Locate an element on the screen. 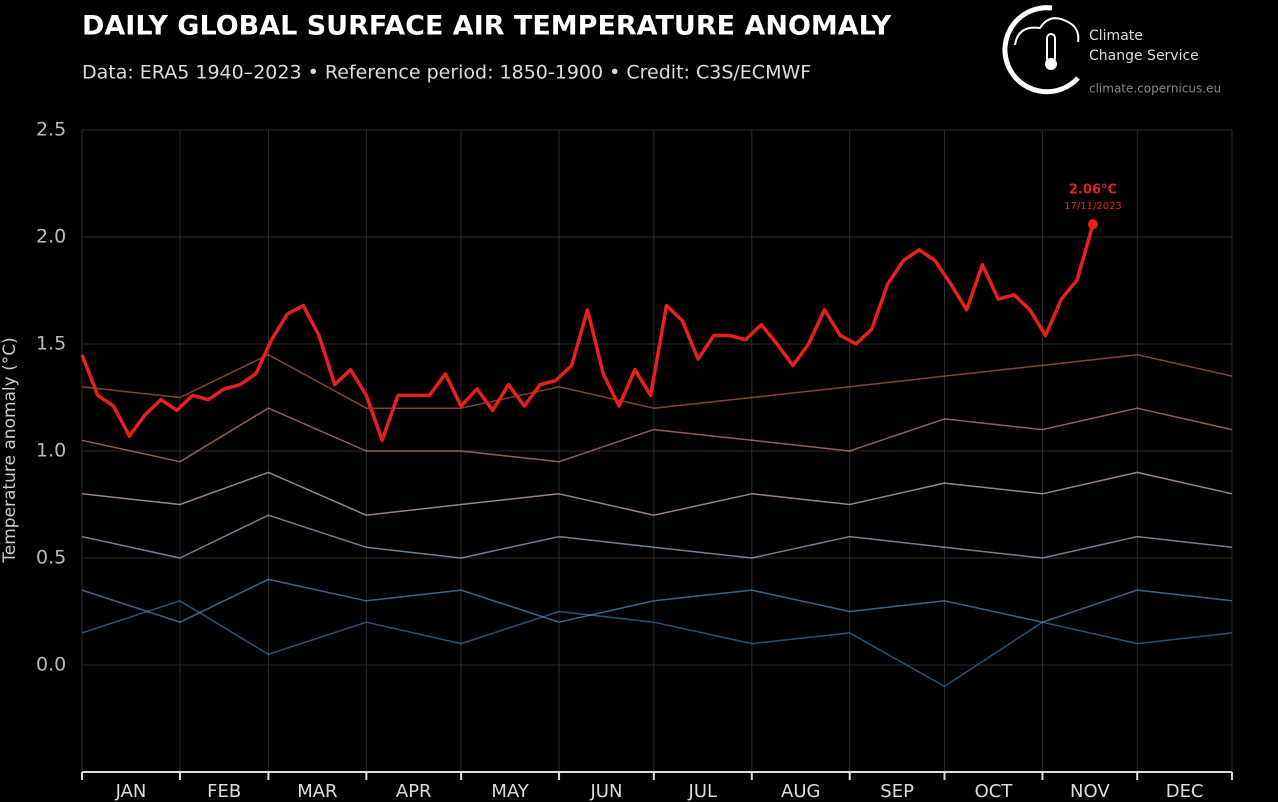 The height and width of the screenshot is (802, 1278). y-tick-label: 2.5 is located at coordinates (51, 130).